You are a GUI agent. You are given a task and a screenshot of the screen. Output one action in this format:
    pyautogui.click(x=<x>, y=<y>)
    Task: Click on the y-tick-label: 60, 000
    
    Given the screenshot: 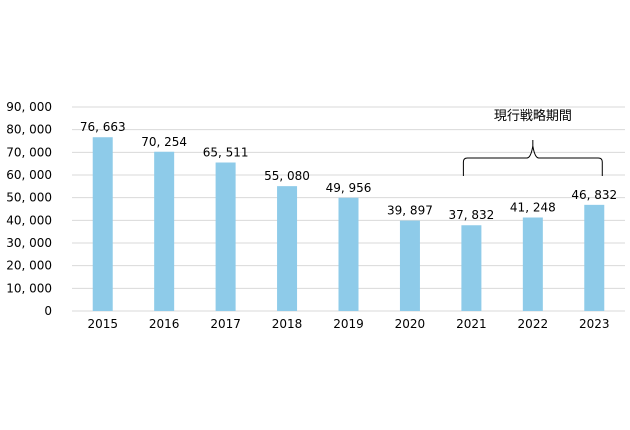 What is the action you would take?
    pyautogui.click(x=29, y=175)
    